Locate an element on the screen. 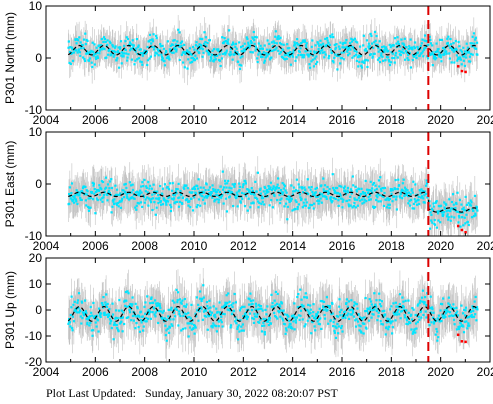  x-tick-label: 2022 is located at coordinates (485, 246).